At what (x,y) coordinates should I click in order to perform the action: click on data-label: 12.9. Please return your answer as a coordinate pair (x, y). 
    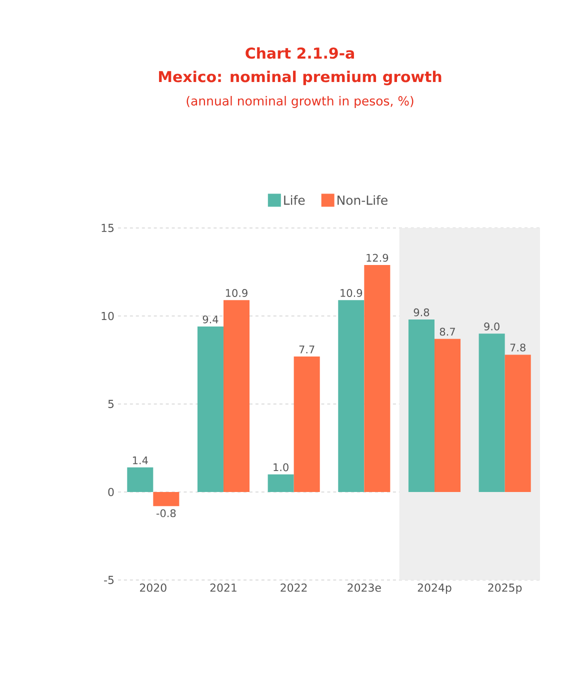
    Looking at the image, I should click on (377, 258).